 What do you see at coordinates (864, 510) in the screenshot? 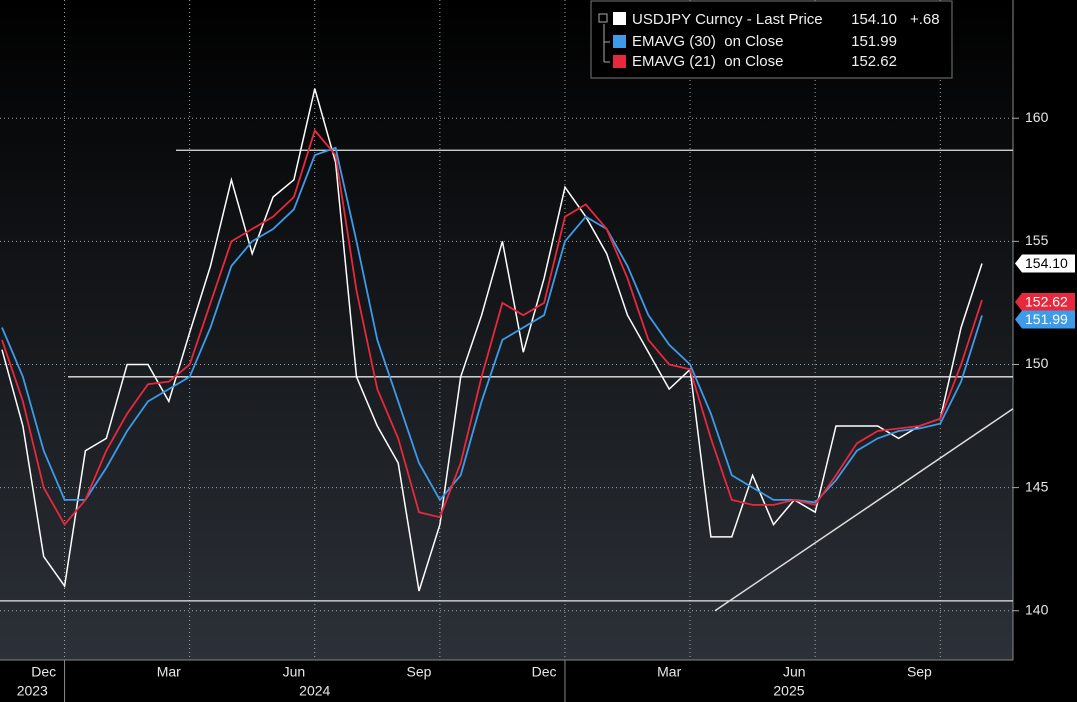
I see `trendline` at bounding box center [864, 510].